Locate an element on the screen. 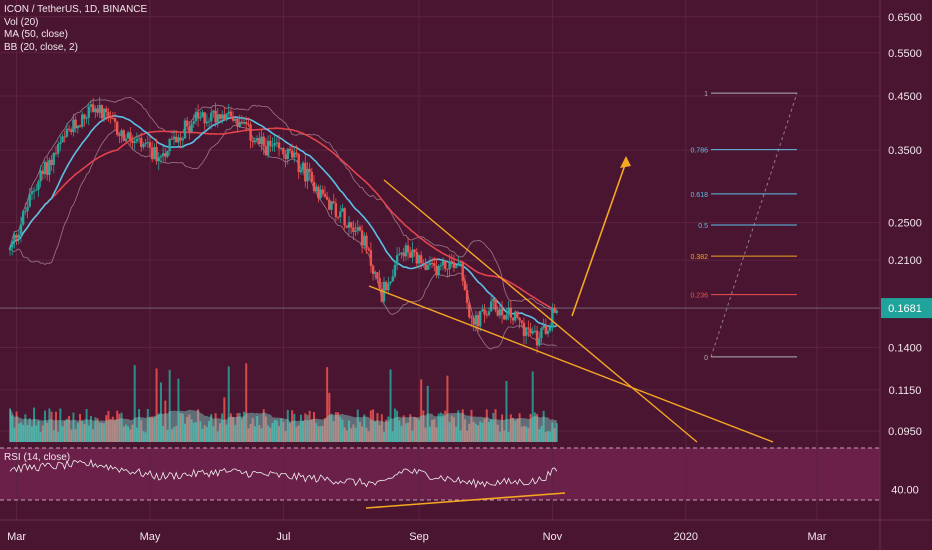 The image size is (932, 550). fib-trend-line is located at coordinates (754, 225).